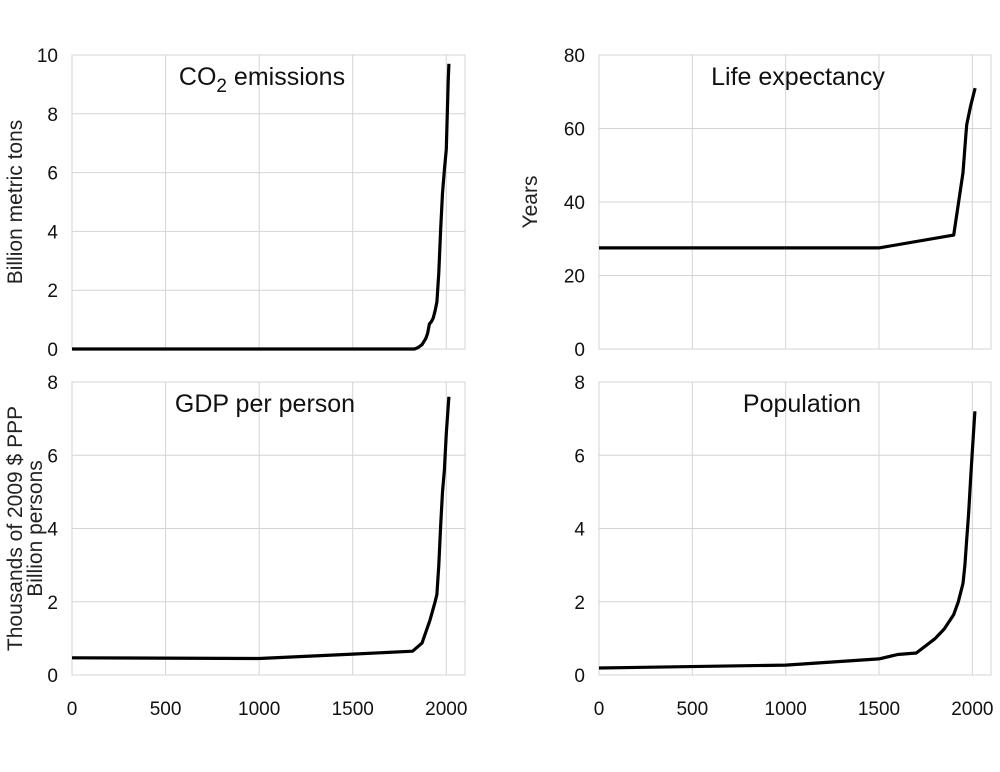 The image size is (1000, 772). I want to click on panel-title: GDP per person, so click(265, 404).